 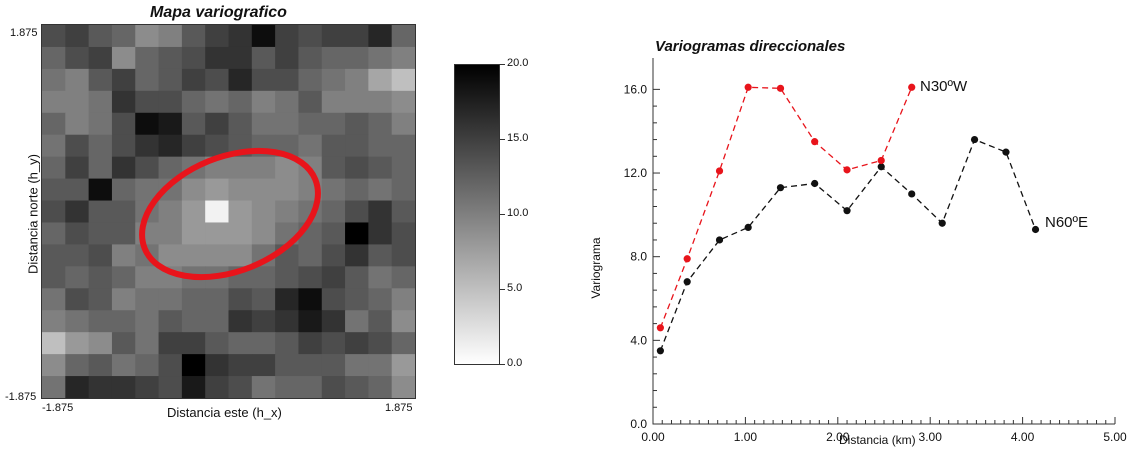 What do you see at coordinates (518, 63) in the screenshot?
I see `colorbar-tick-label: 20.0` at bounding box center [518, 63].